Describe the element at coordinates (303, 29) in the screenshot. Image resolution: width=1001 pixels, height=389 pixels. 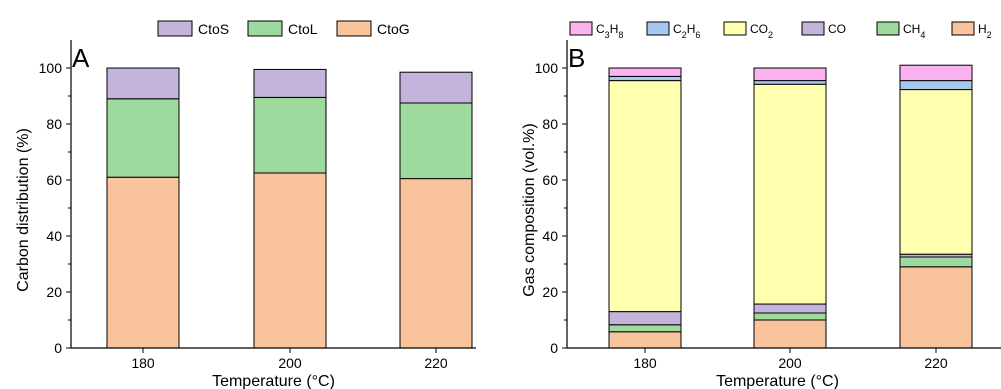
I see `legend-label: CtoL` at that location.